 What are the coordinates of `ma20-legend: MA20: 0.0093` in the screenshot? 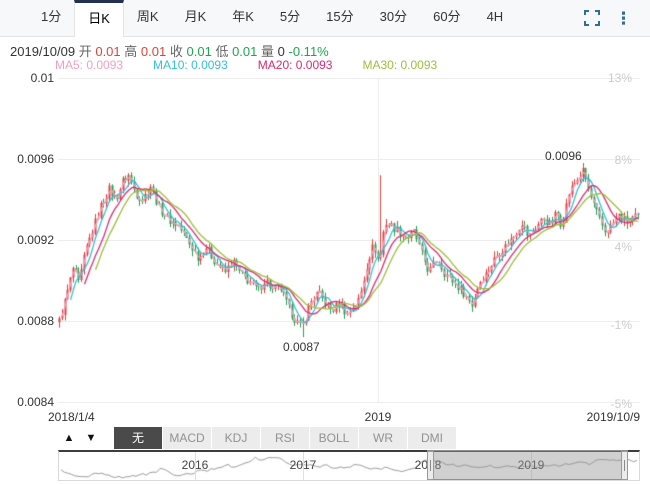 It's located at (295, 65).